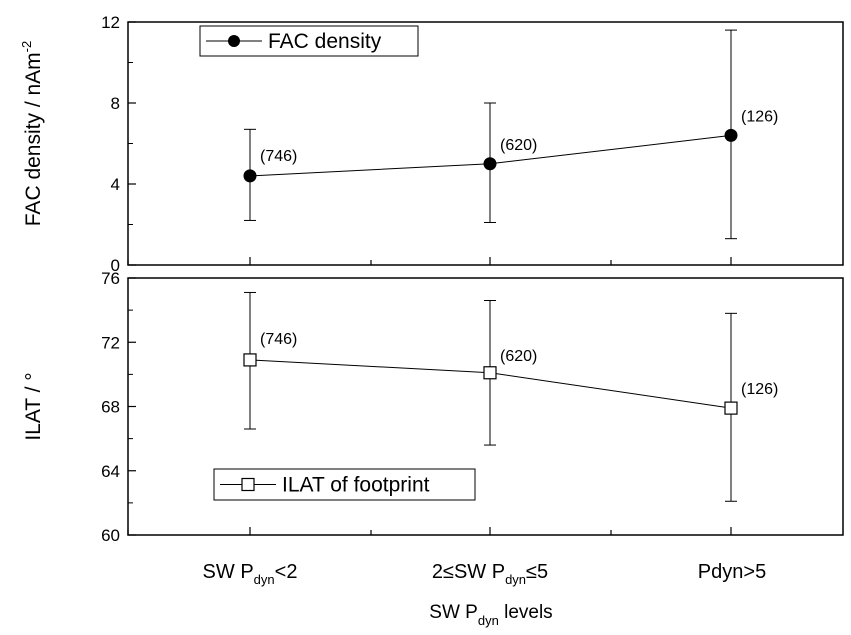 Image resolution: width=851 pixels, height=635 pixels. Describe the element at coordinates (490, 615) in the screenshot. I see `x-axis-label: SW Pdyn levels` at that location.